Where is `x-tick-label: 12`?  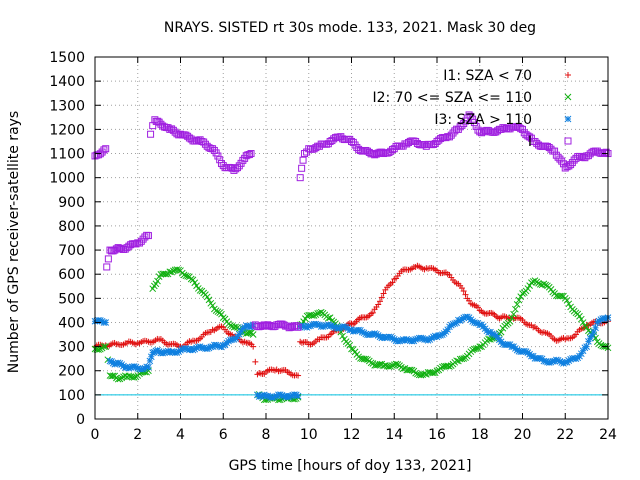
x-tick-label: 12 is located at coordinates (352, 435).